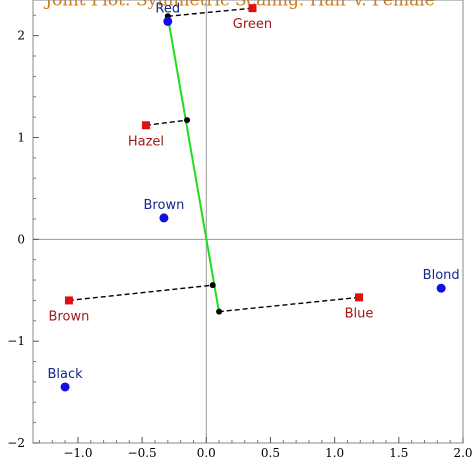  I want to click on x-tick-label: 0.0, so click(206, 453).